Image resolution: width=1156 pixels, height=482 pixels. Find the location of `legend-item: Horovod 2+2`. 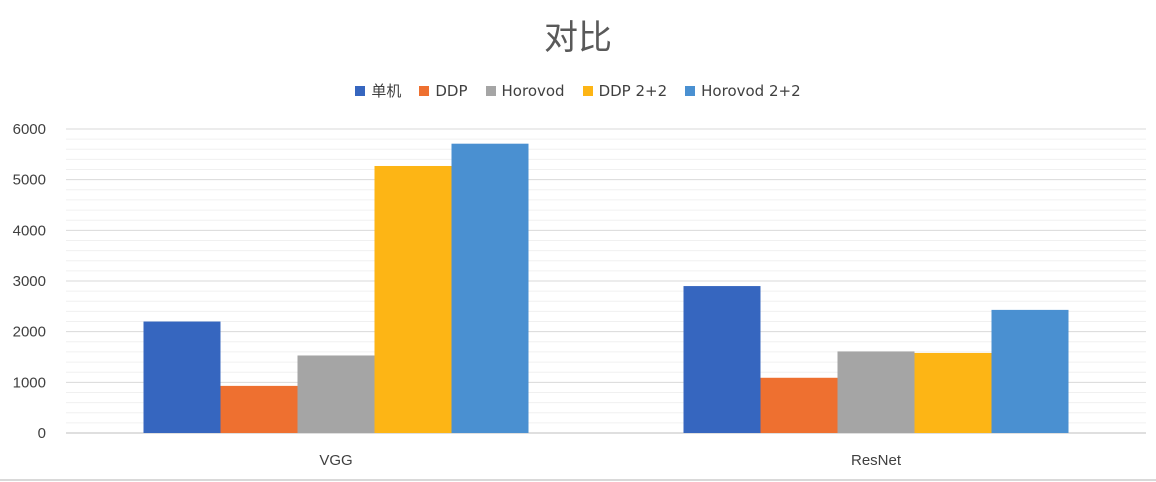

legend-item: Horovod 2+2 is located at coordinates (743, 90).